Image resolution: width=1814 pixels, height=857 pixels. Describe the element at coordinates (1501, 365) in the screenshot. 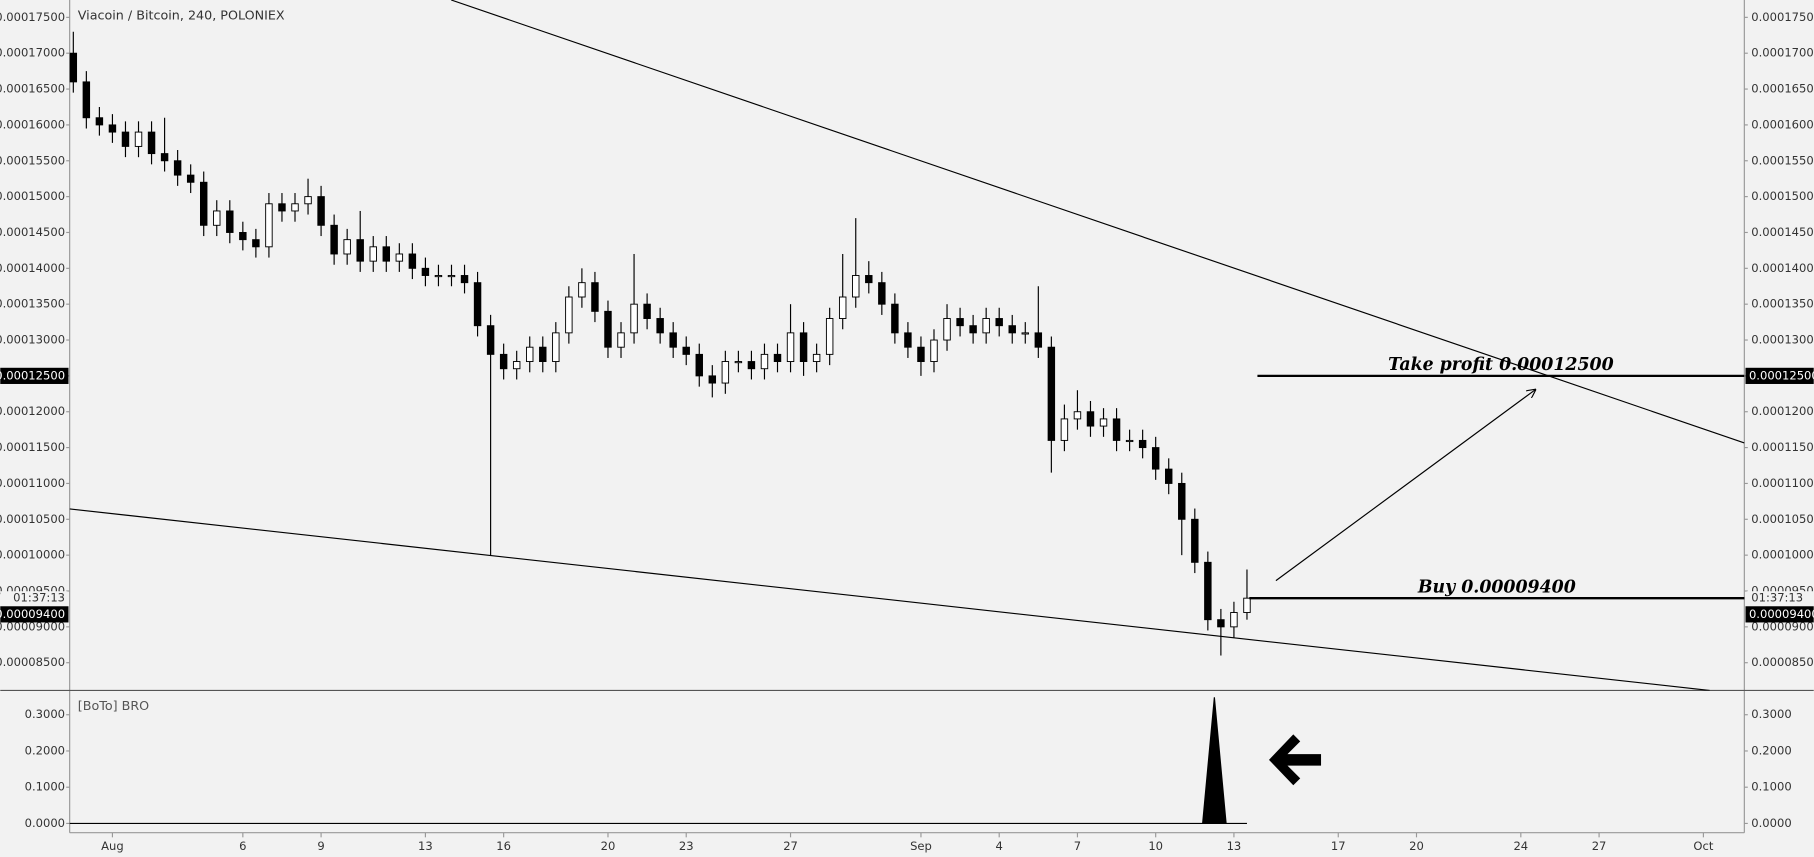

I see `level-label: Take profit 0.00012500` at that location.